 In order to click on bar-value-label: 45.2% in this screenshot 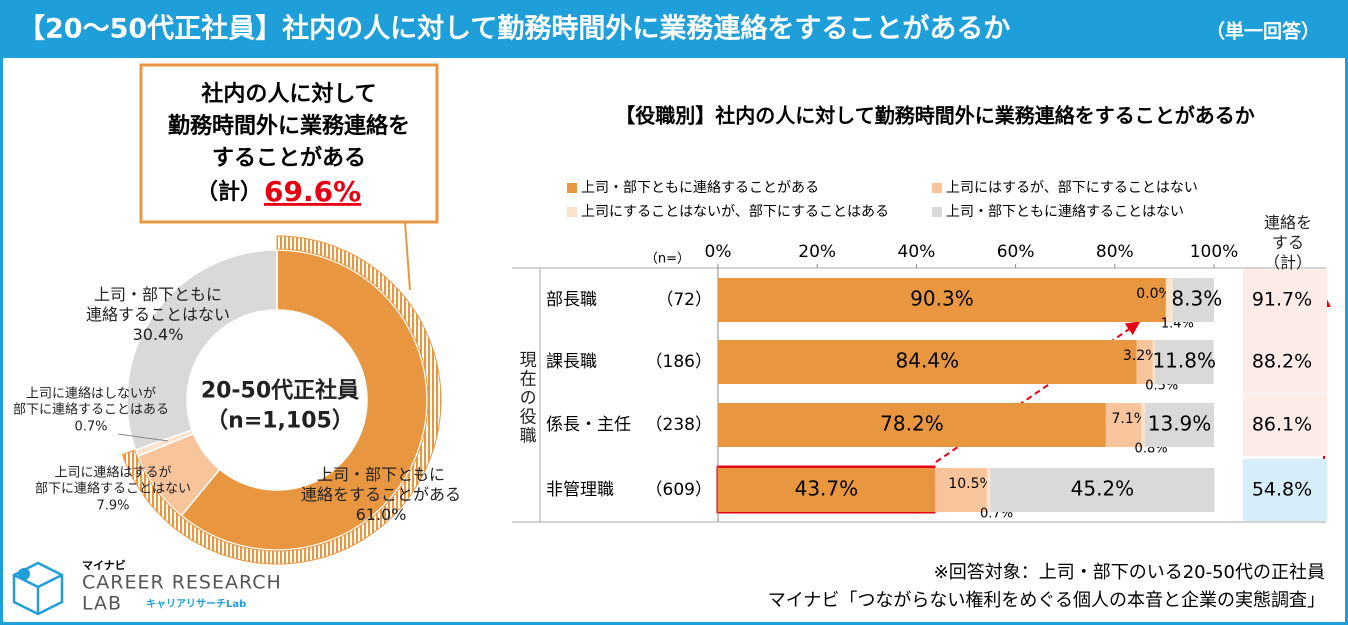, I will do `click(1103, 489)`.